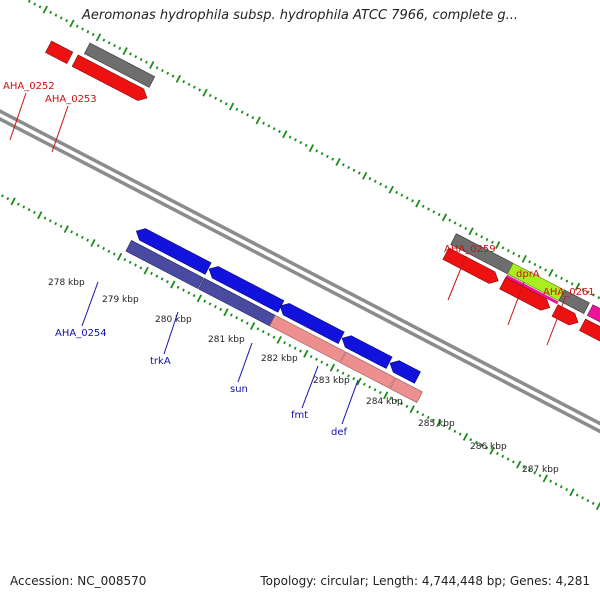 The image size is (600, 600). What do you see at coordinates (66, 283) in the screenshot?
I see `scale-label: 278 kbp` at bounding box center [66, 283].